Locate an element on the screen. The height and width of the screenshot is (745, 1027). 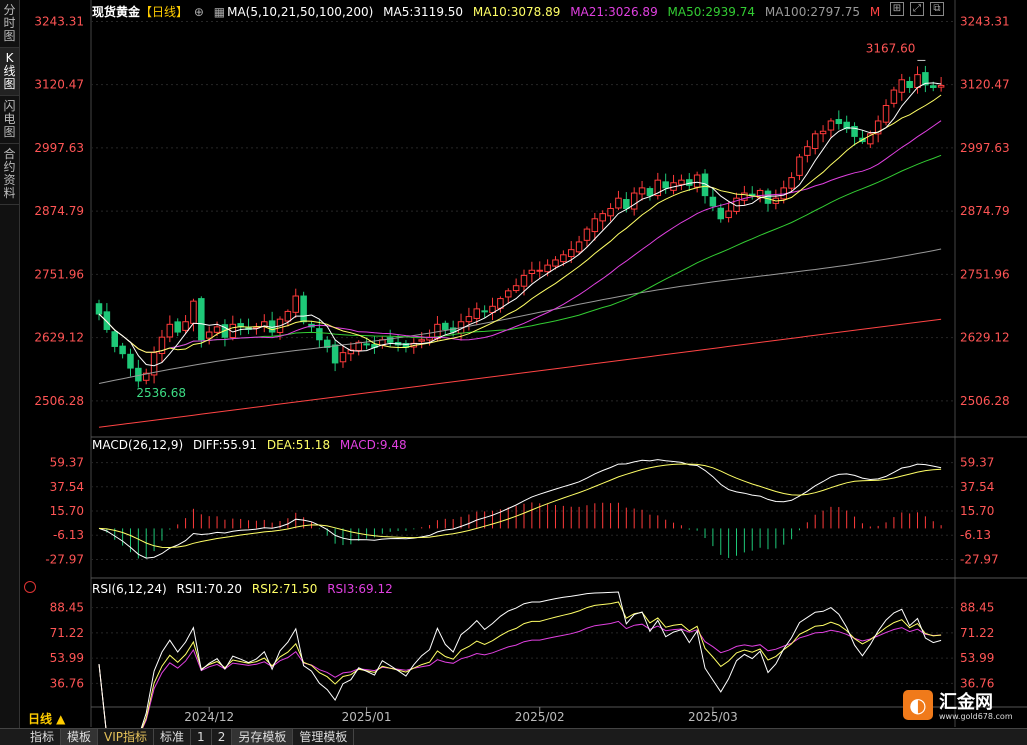
tab-standard: 标准 is located at coordinates (173, 737).